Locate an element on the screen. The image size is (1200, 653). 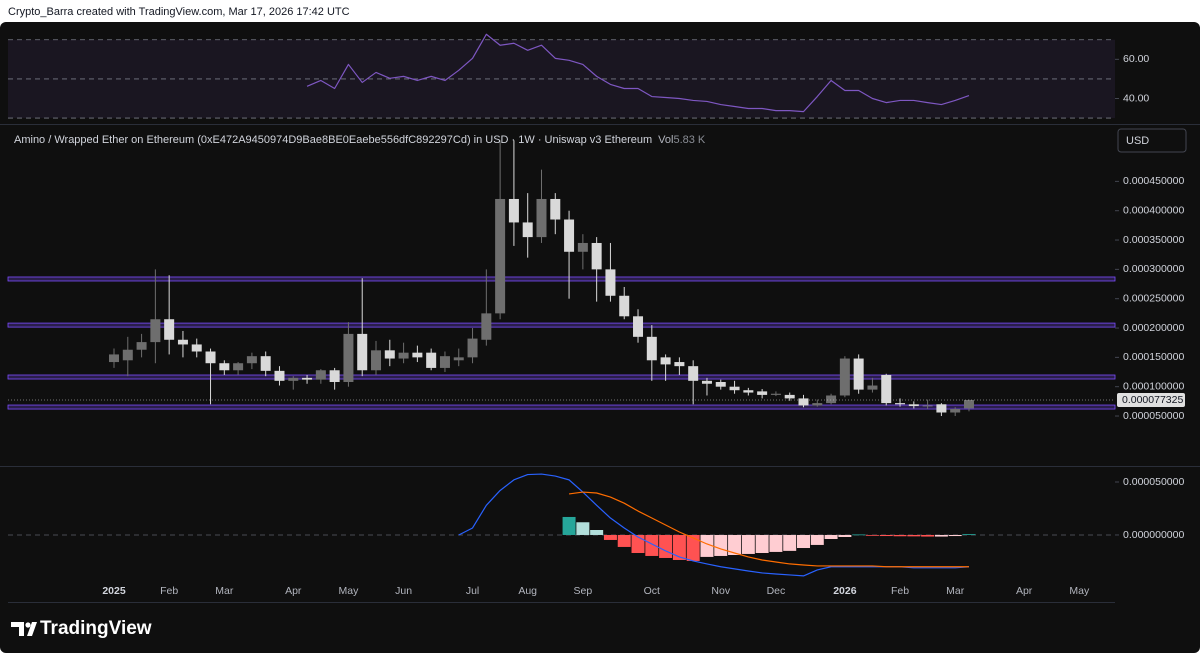
currency-button-frame is located at coordinates (1152, 140).